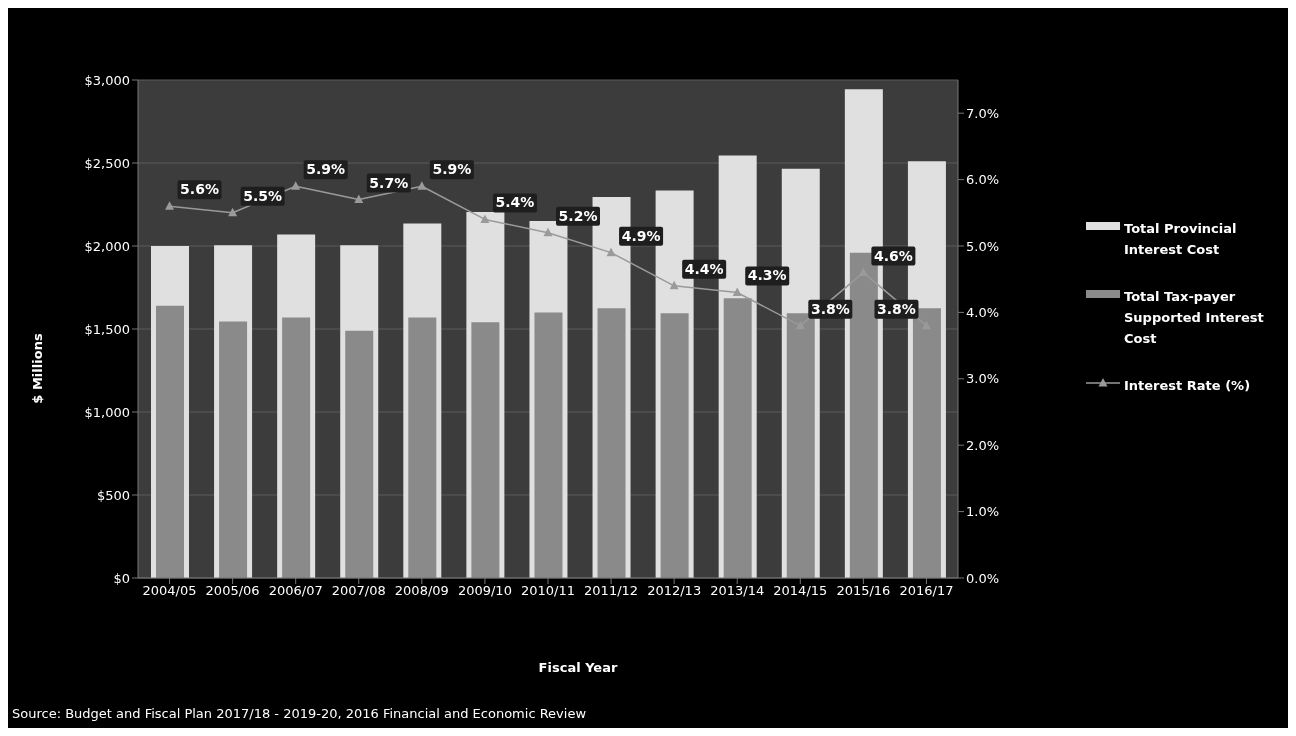 The image size is (1296, 736). I want to click on y-tick-label: $2,500, so click(107, 163).